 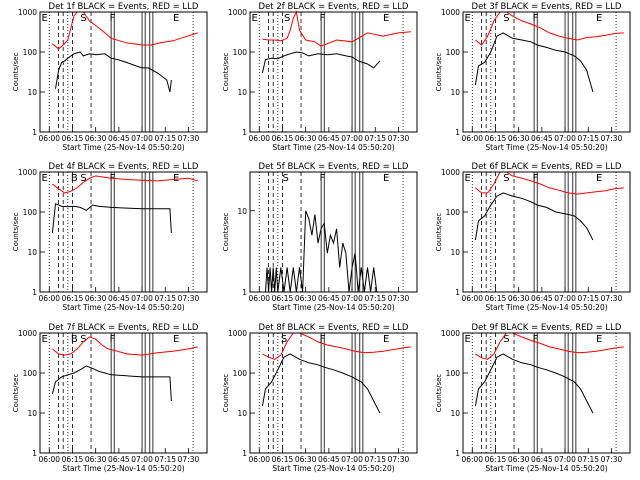 I want to click on panel-title: Det 5f BLACK = Events, RED = LLD, so click(x=334, y=167).